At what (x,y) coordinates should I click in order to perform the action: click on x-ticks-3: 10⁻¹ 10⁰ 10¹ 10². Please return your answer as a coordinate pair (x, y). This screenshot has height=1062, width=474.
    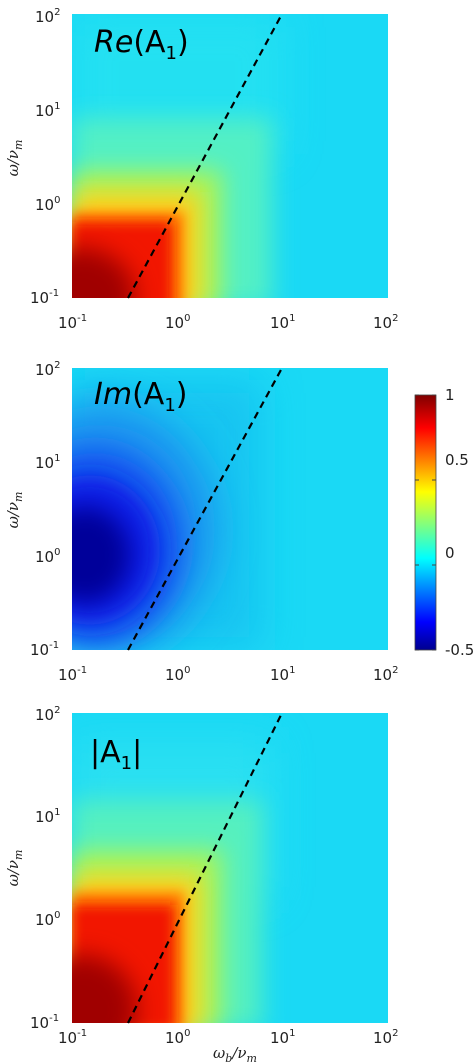
    Looking at the image, I should click on (228, 1037).